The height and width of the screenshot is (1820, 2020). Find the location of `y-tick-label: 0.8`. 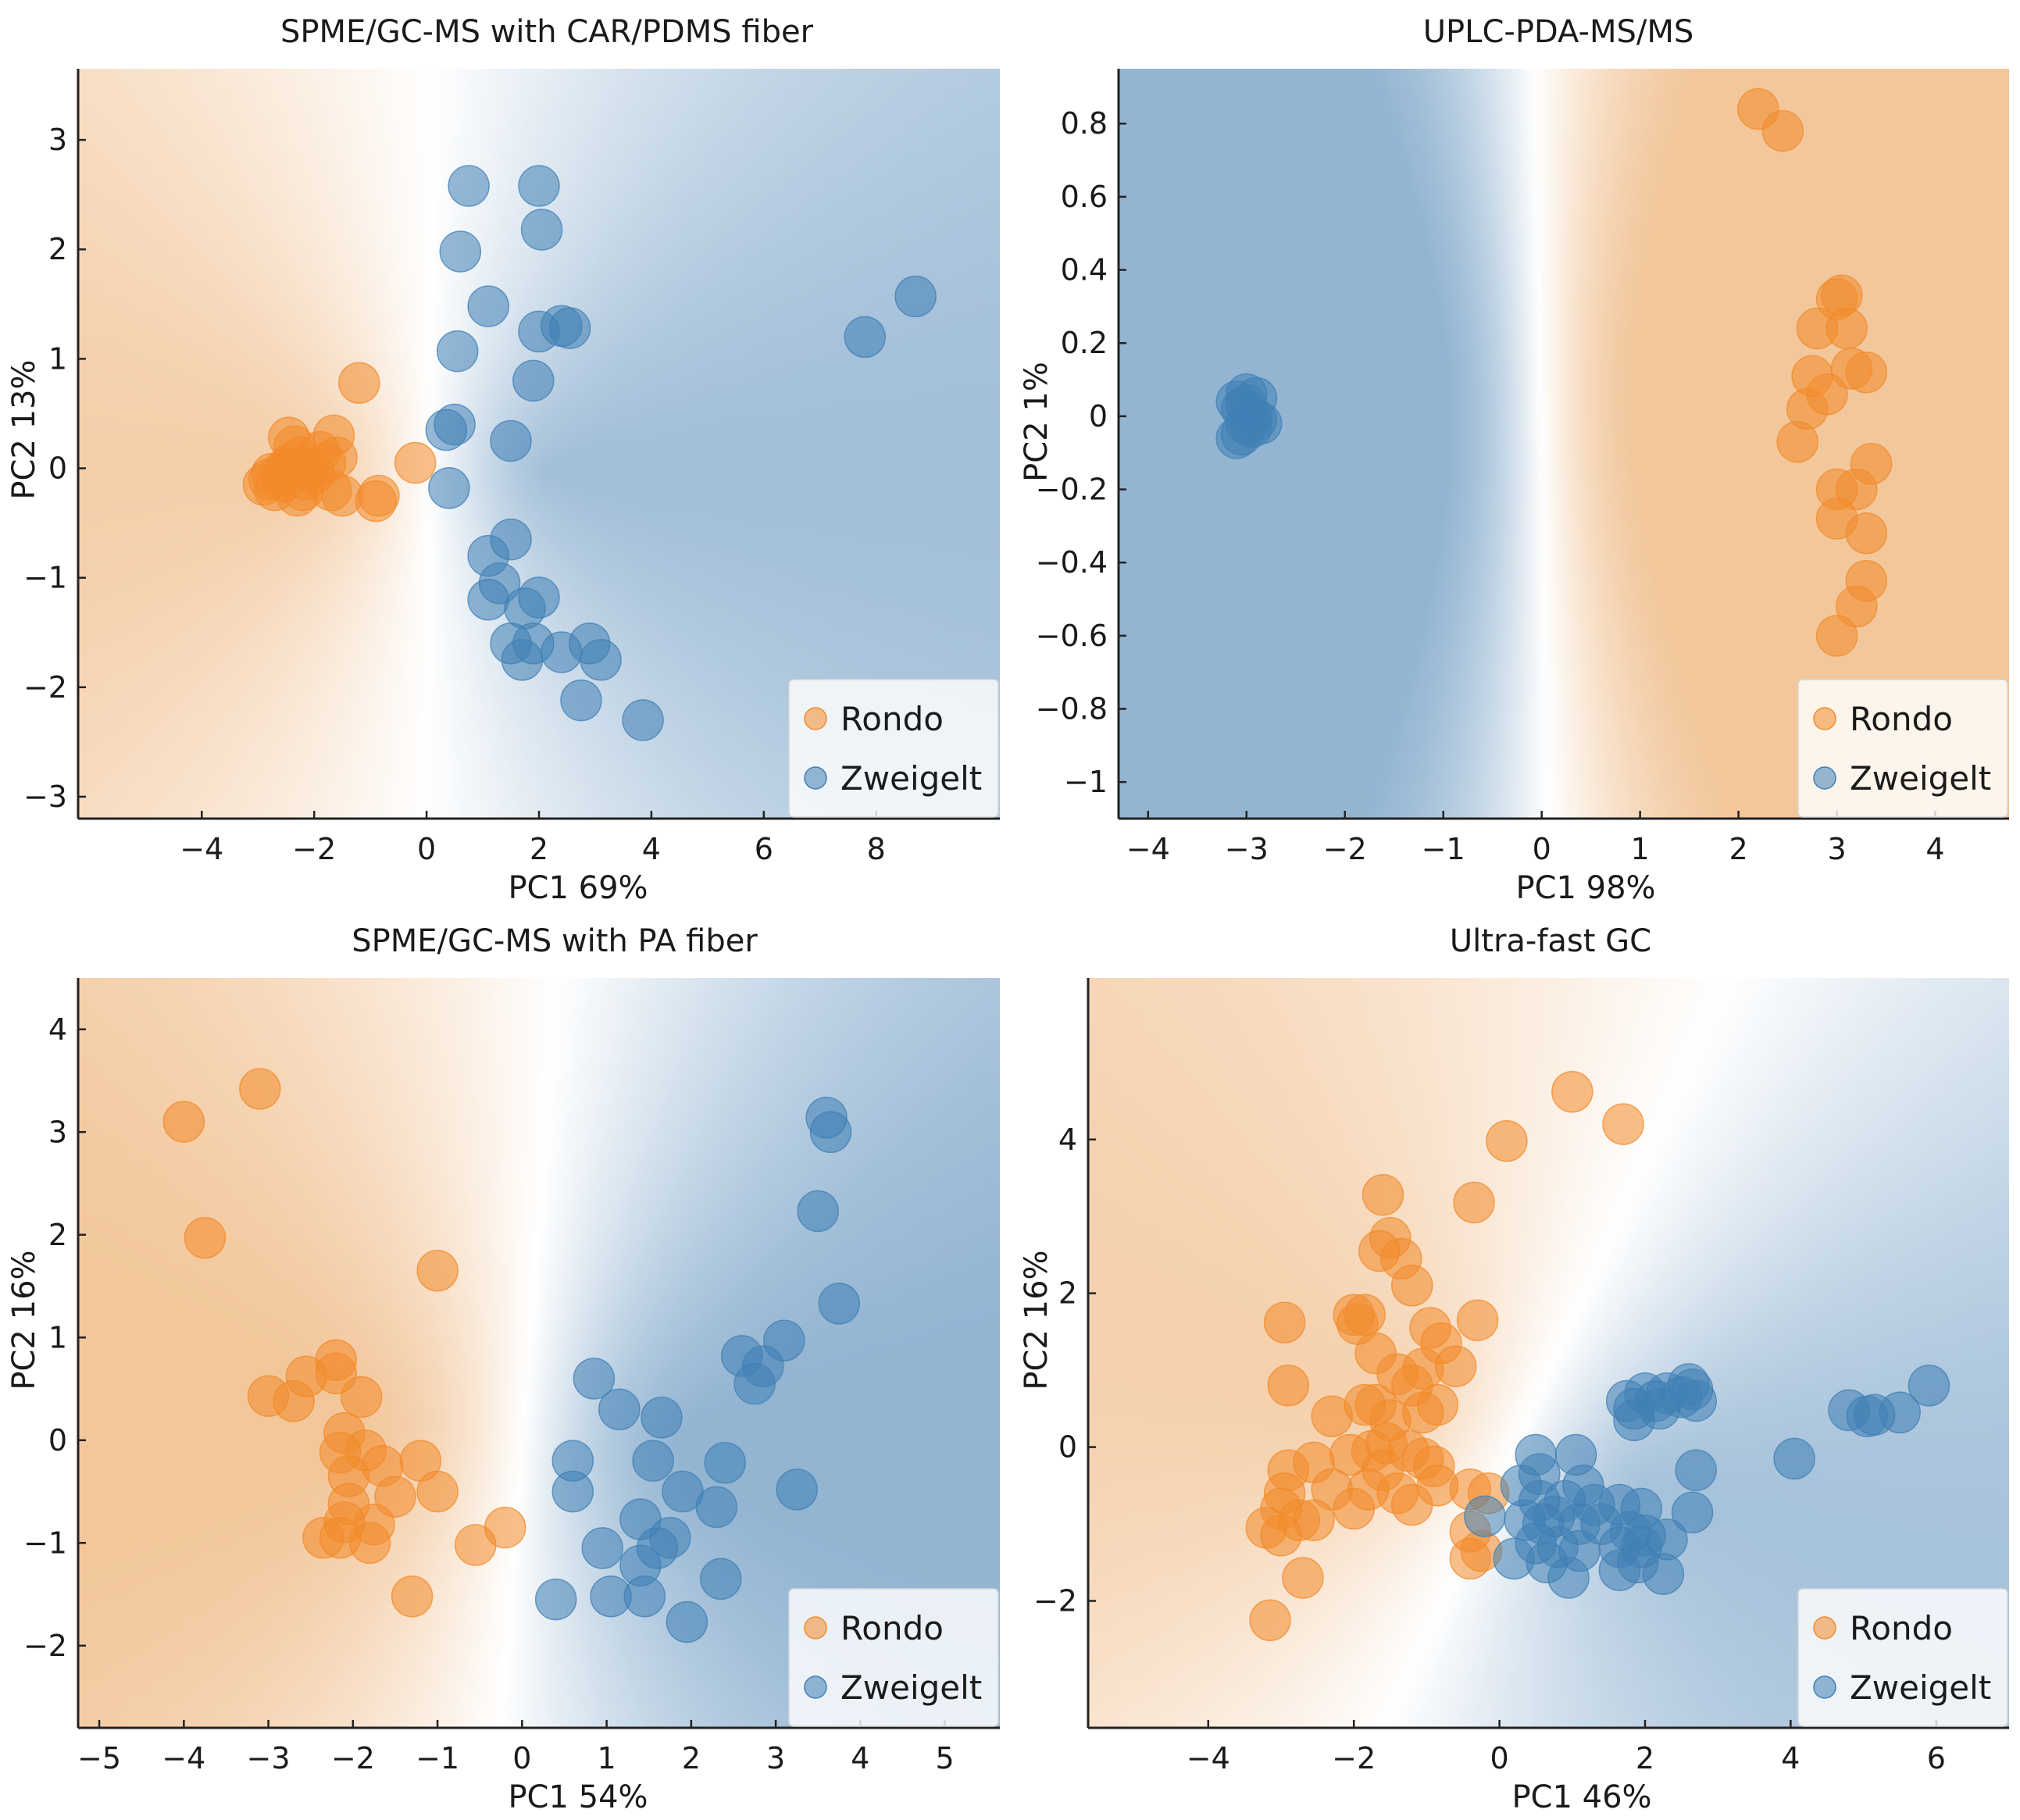

y-tick-label: 0.8 is located at coordinates (1084, 123).